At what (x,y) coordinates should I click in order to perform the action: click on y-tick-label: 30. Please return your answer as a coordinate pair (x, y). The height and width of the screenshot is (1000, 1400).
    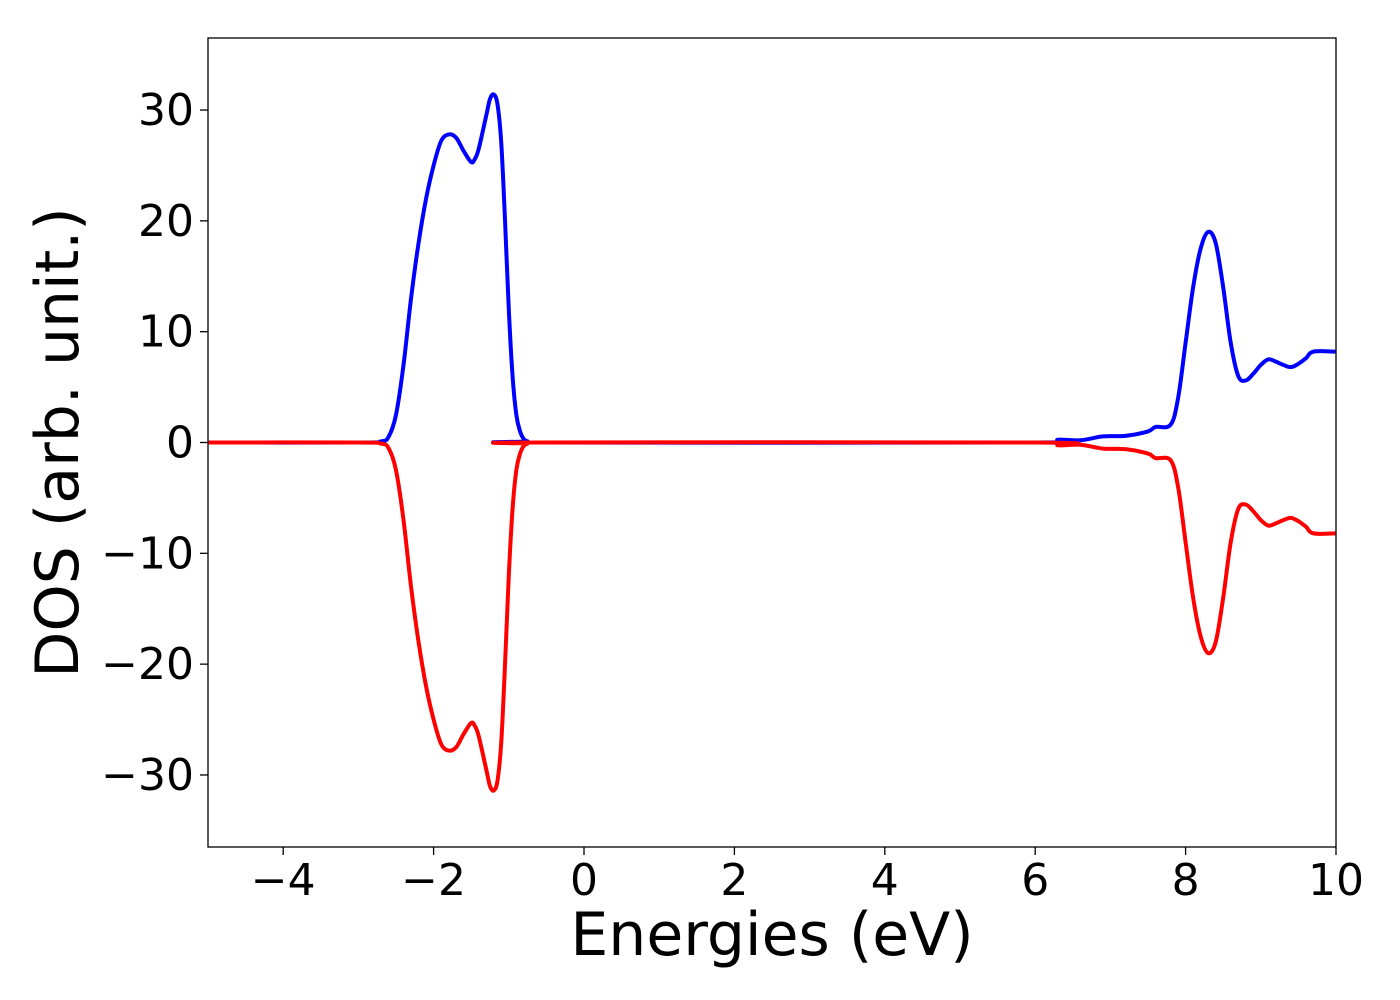
    Looking at the image, I should click on (166, 110).